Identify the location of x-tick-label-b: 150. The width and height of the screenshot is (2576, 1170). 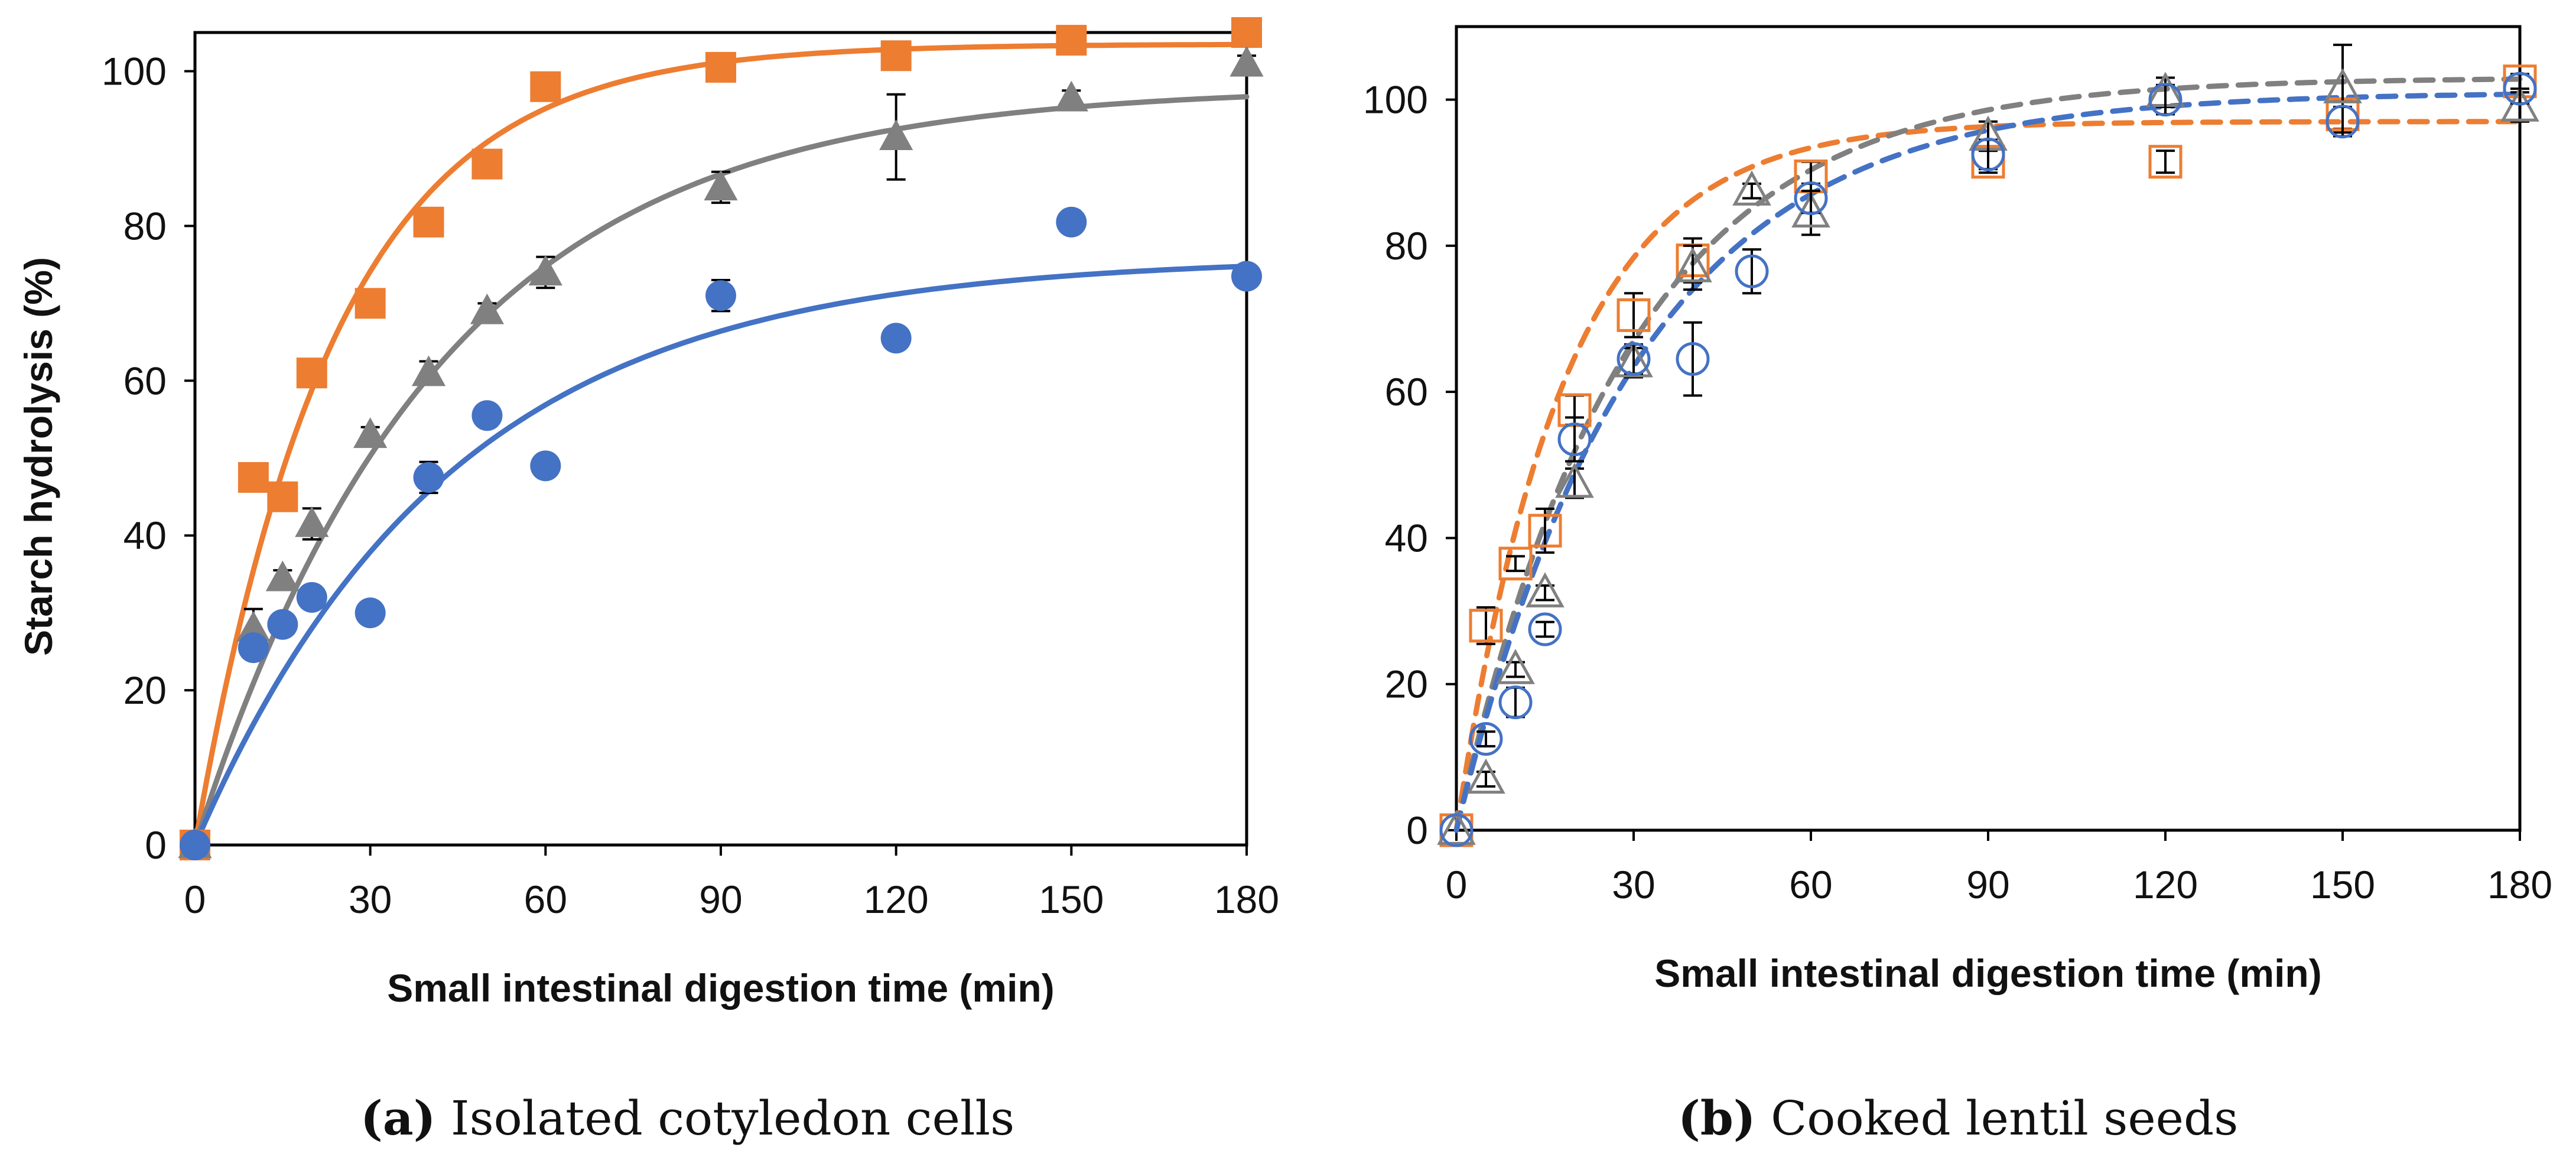
(2342, 884).